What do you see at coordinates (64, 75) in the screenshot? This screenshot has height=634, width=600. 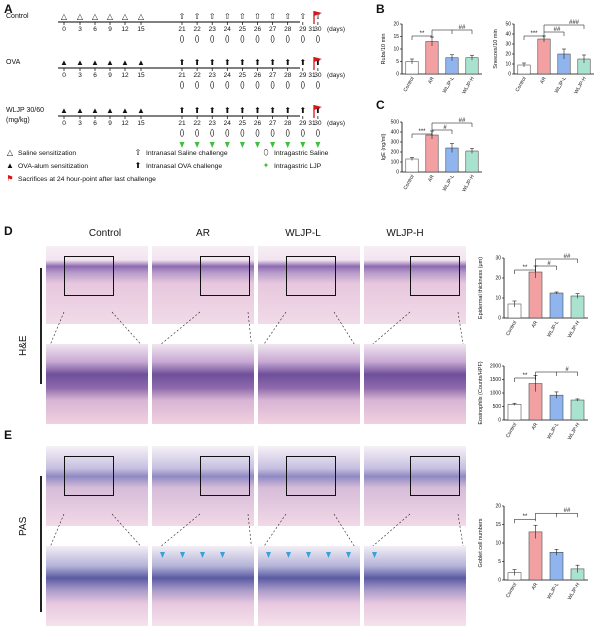 I see `timeline-day: 0` at bounding box center [64, 75].